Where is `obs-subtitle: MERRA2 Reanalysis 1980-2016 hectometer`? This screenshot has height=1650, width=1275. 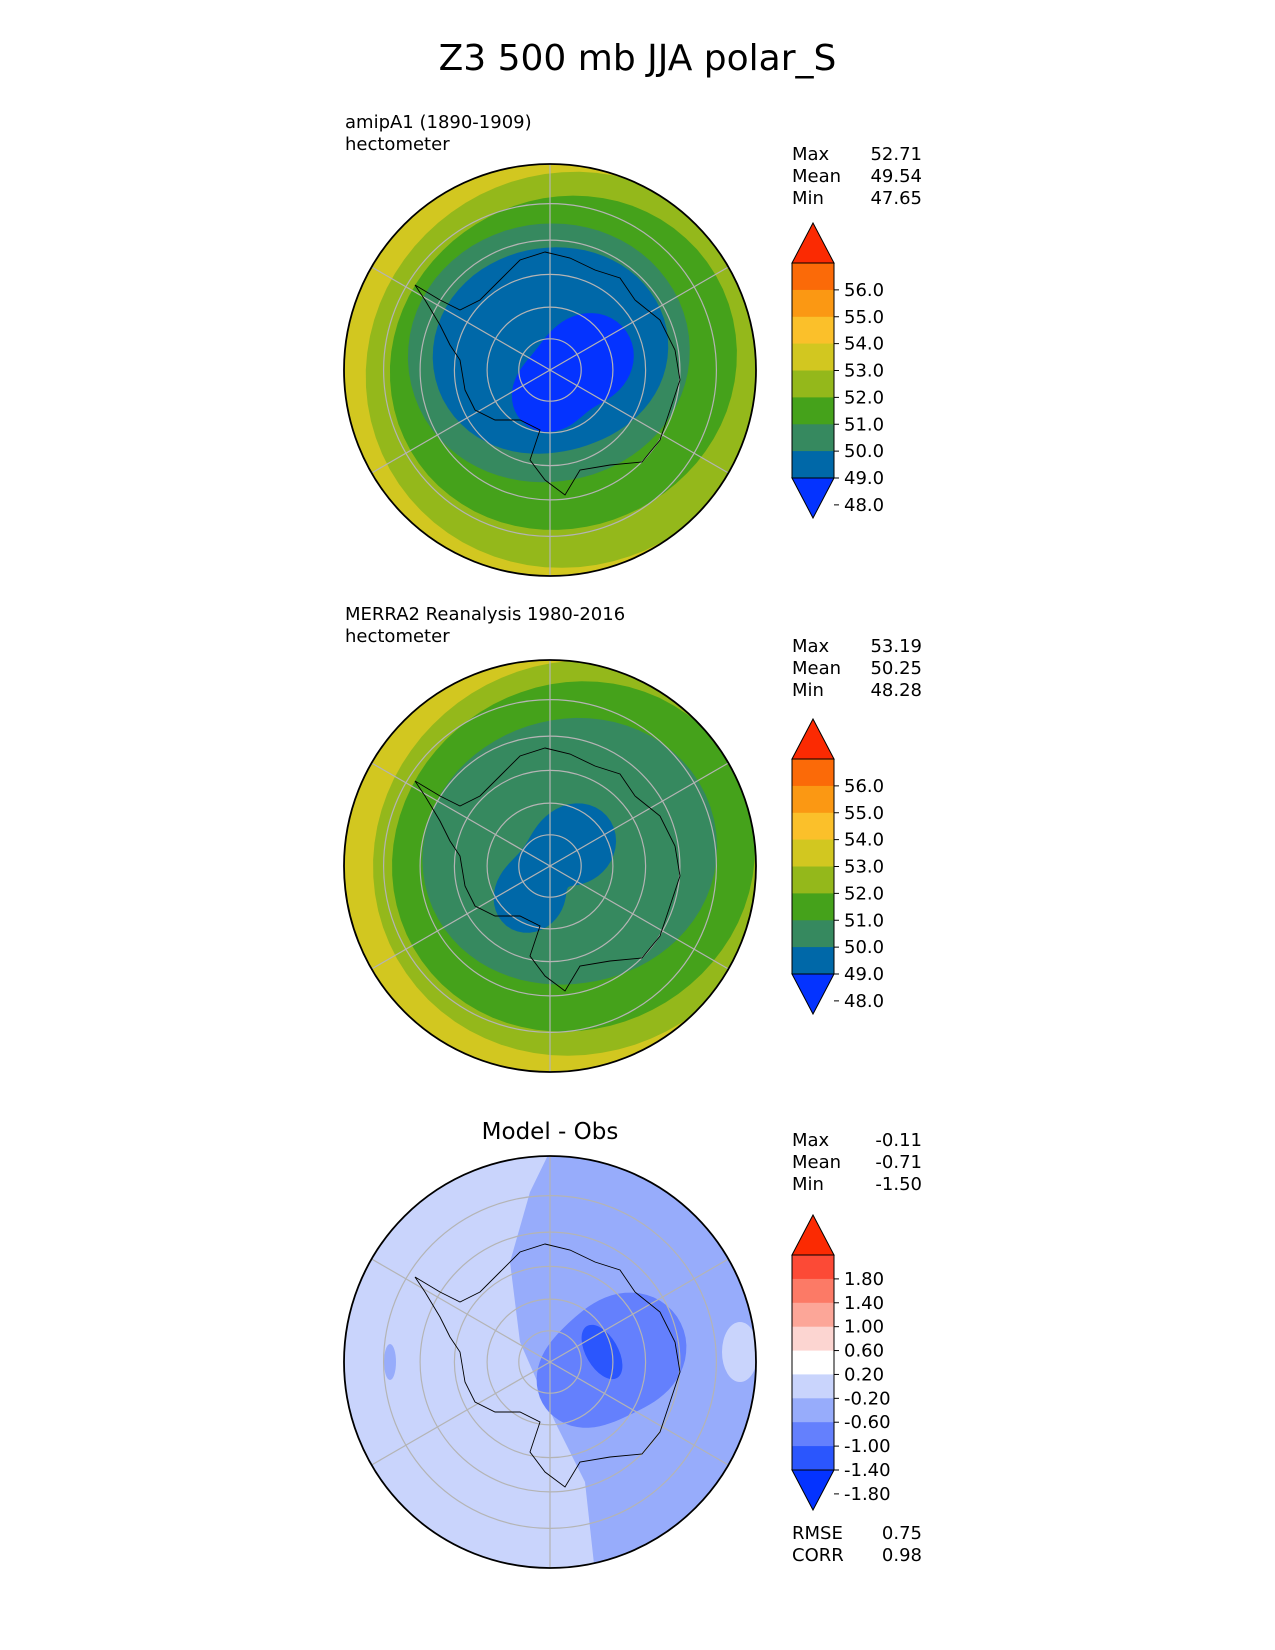 obs-subtitle: MERRA2 Reanalysis 1980-2016 hectometer is located at coordinates (485, 626).